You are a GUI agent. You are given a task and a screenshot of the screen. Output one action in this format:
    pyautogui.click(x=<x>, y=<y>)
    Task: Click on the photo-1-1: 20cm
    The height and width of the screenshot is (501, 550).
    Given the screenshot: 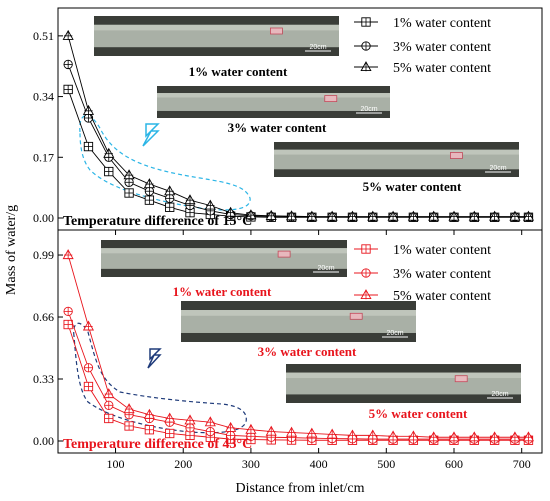 What is the action you would take?
    pyautogui.click(x=298, y=321)
    